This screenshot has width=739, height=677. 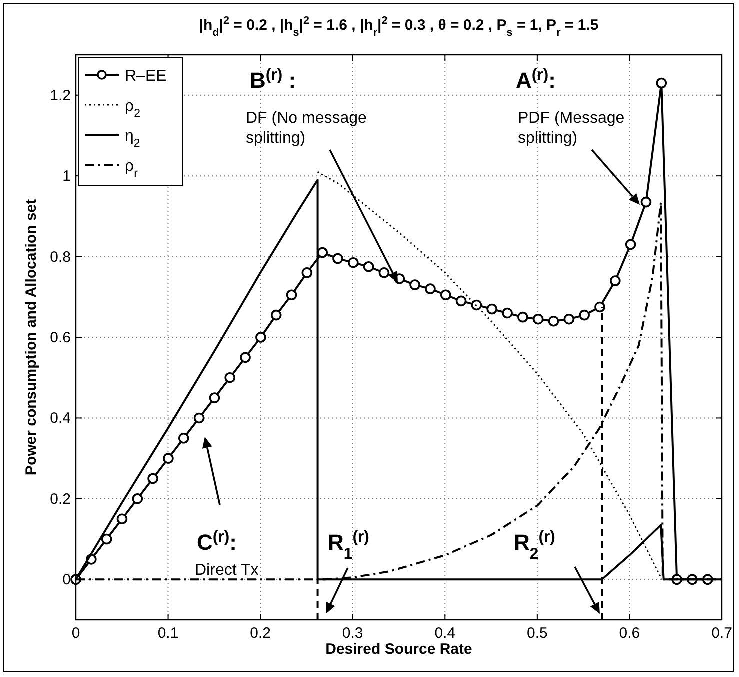 I want to click on x-tick-label: 0.5, so click(x=537, y=633).